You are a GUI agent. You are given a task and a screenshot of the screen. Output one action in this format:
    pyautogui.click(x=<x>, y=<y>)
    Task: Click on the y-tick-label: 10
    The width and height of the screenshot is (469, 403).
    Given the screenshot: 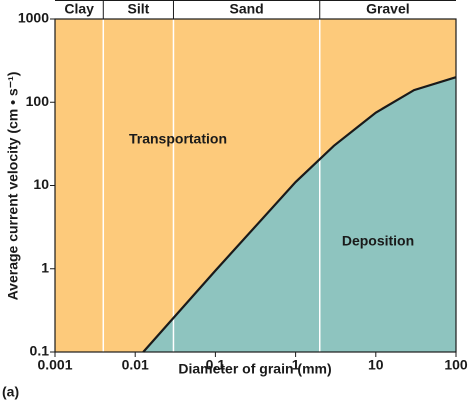 What is the action you would take?
    pyautogui.click(x=41, y=184)
    